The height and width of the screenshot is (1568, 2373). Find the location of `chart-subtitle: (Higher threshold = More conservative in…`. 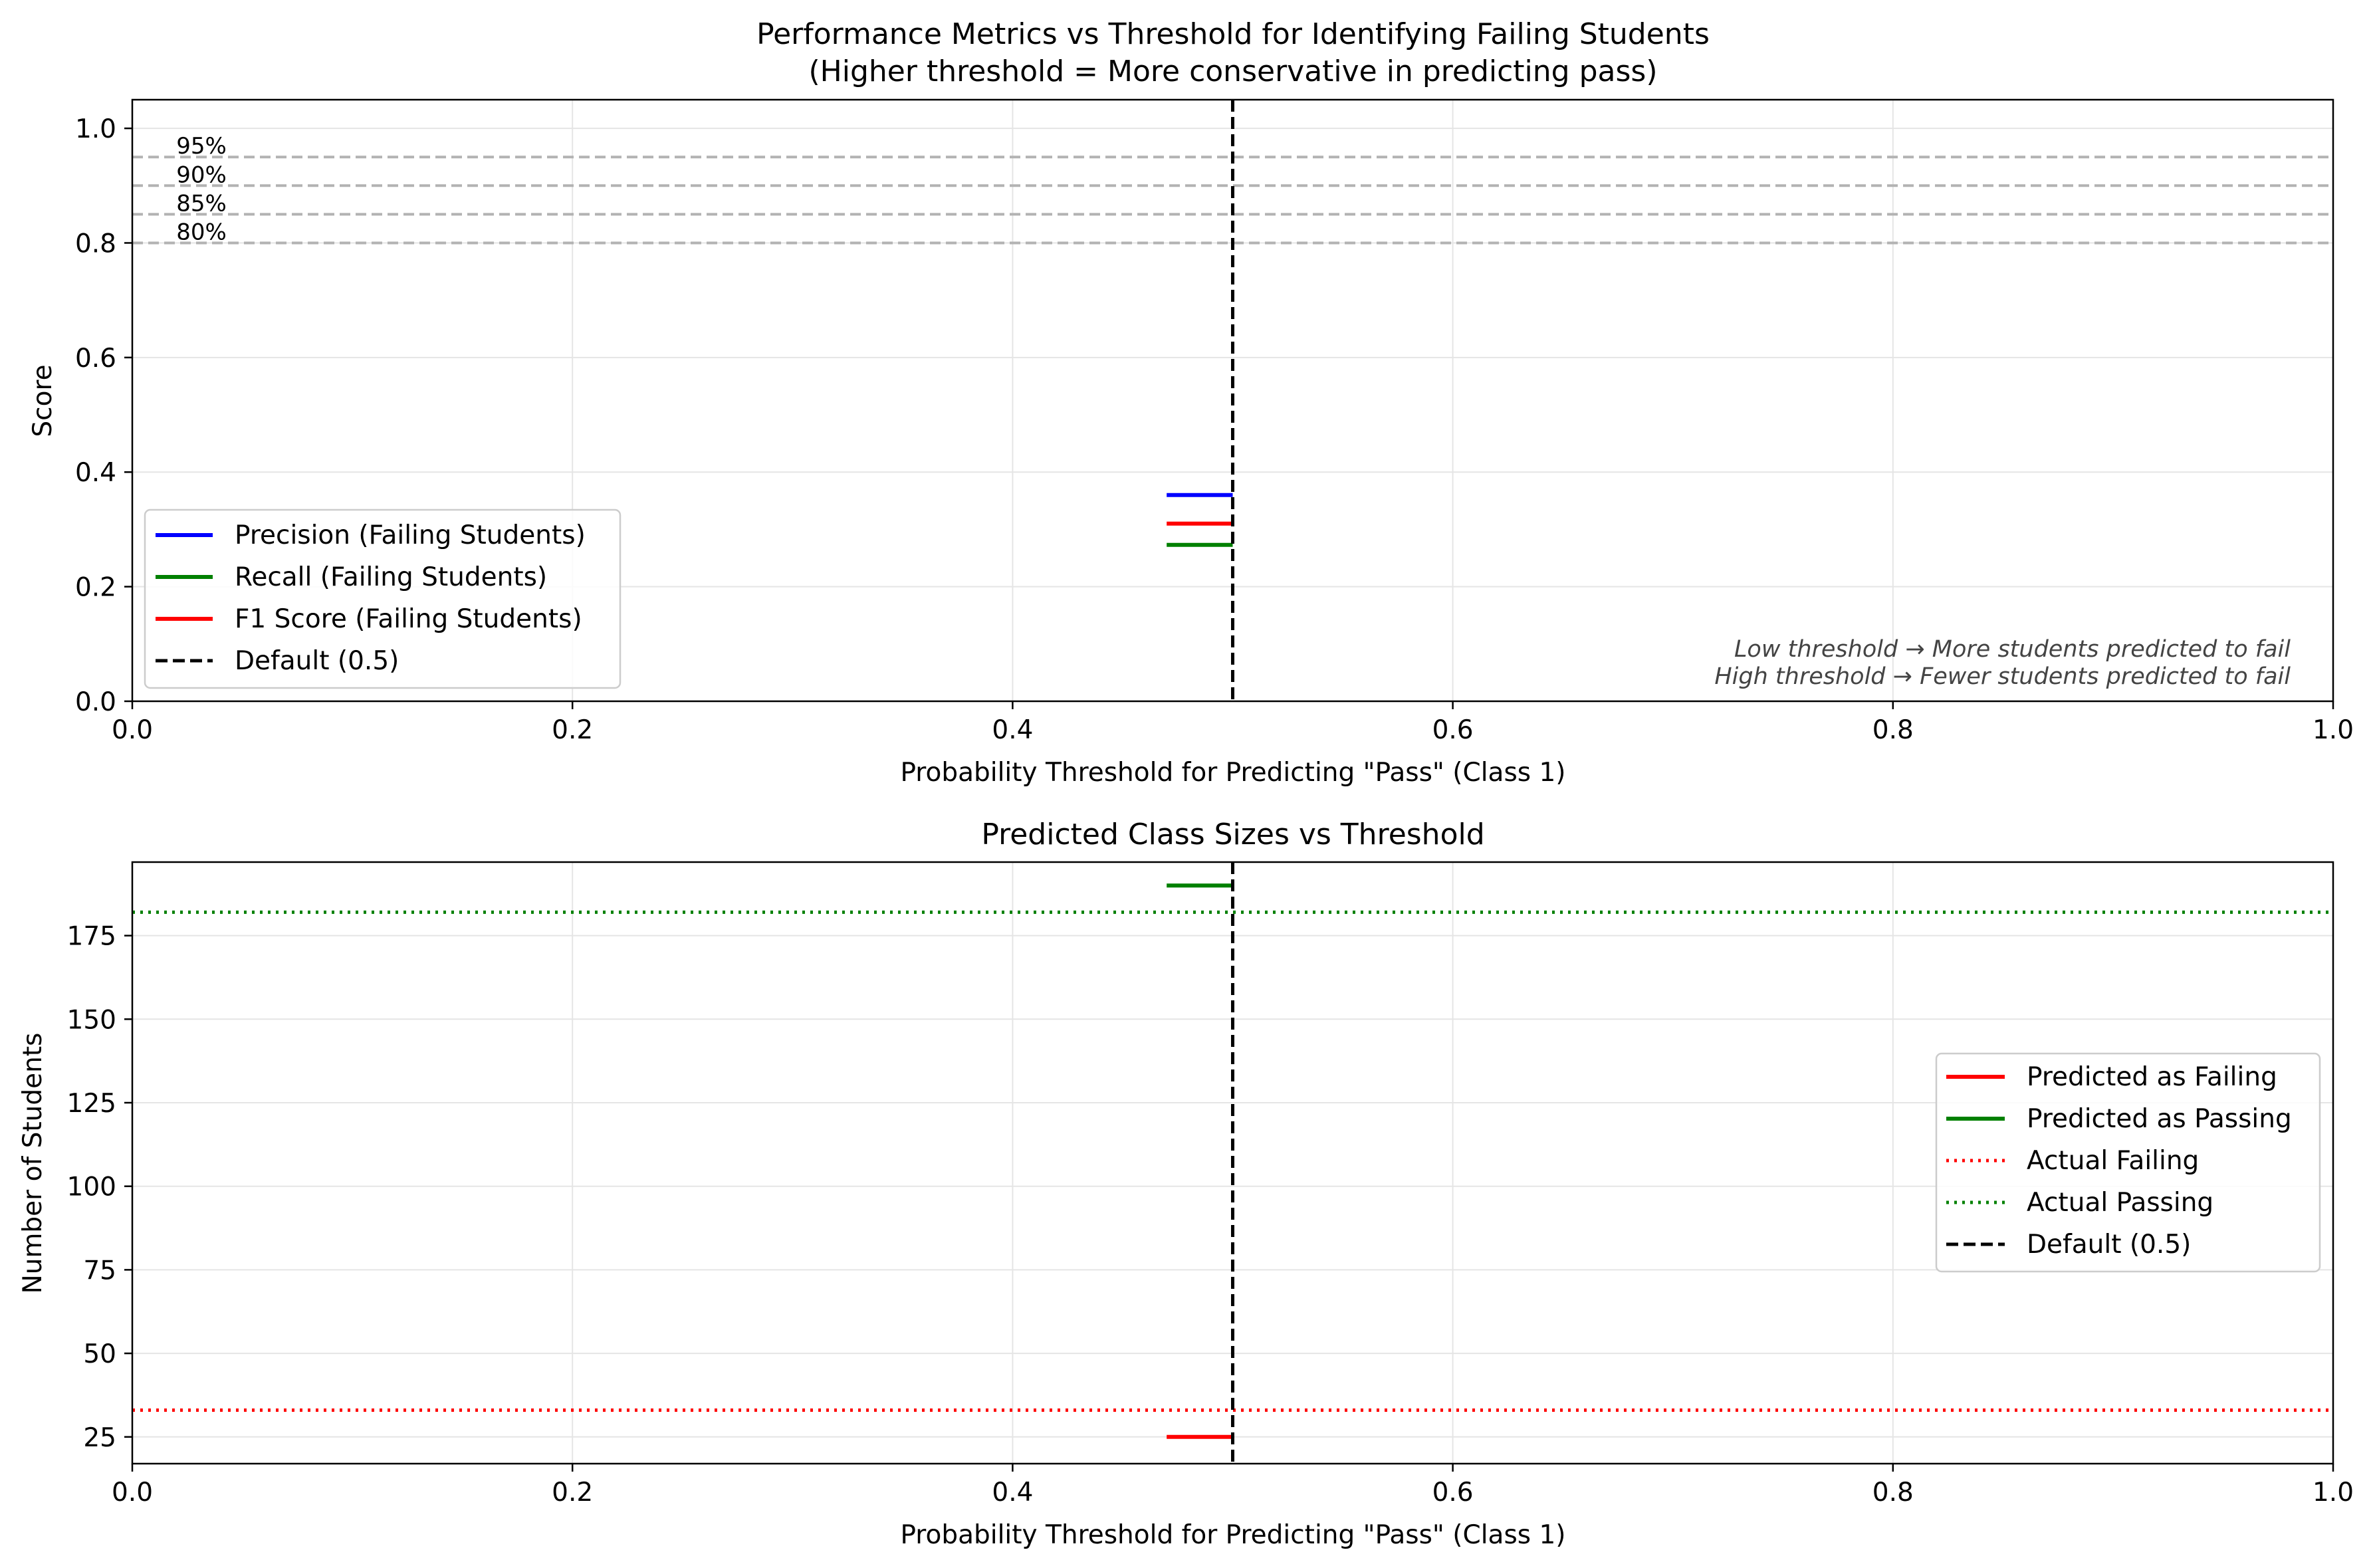

chart-subtitle: (Higher threshold = More conservative in… is located at coordinates (1233, 71).